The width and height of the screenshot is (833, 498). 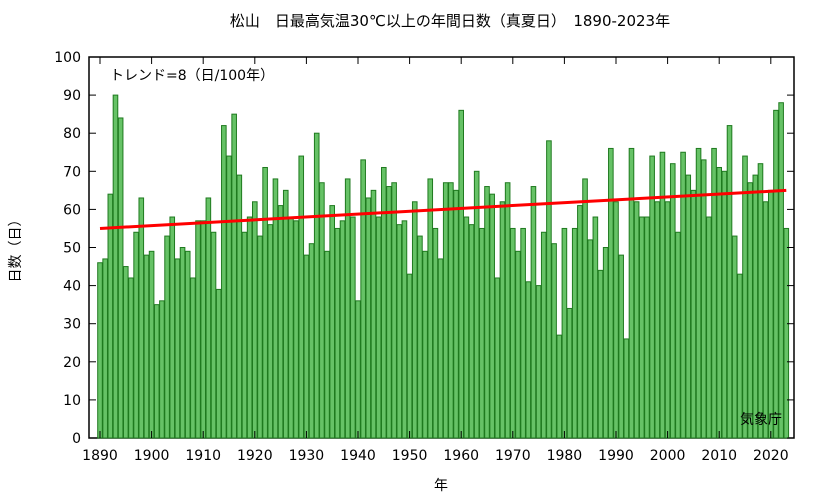 What do you see at coordinates (435, 333) in the screenshot?
I see `bar-1955` at bounding box center [435, 333].